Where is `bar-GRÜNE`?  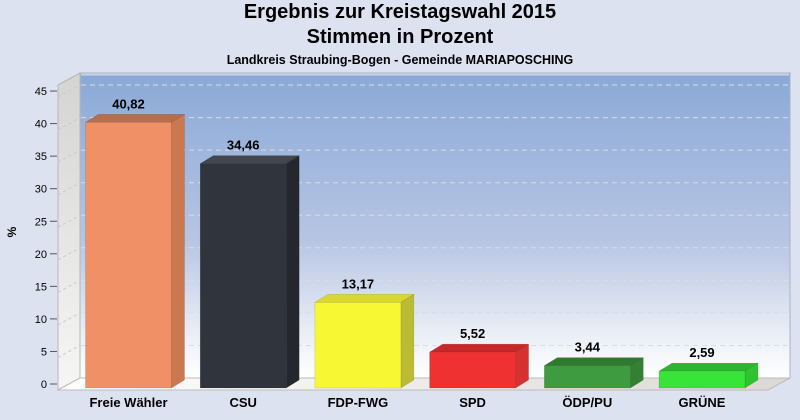
bar-GRÜNE is located at coordinates (702, 379).